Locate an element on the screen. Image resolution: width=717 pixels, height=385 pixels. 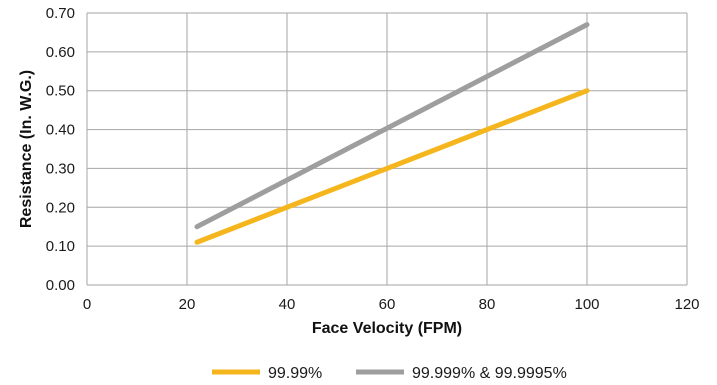
x-tick-label: 0 is located at coordinates (87, 304).